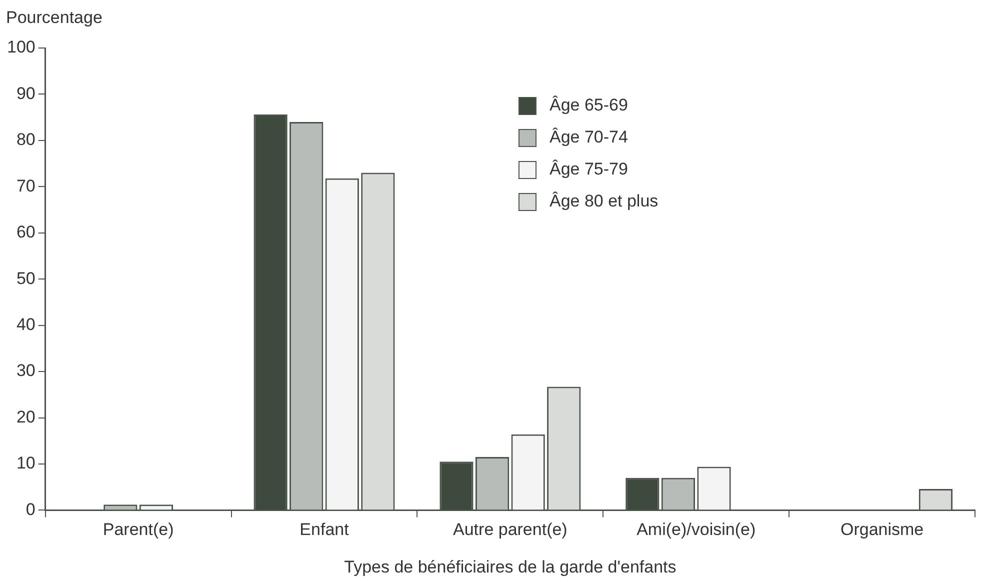  Describe the element at coordinates (325, 530) in the screenshot. I see `x-tick-label: Enfant` at that location.